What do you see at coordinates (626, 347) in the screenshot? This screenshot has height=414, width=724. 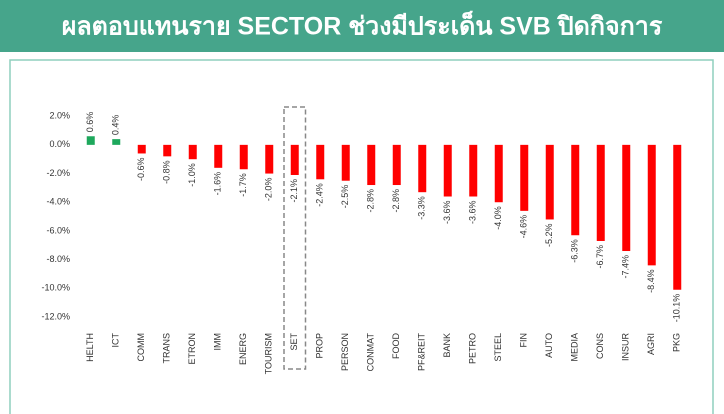 I see `x-tick-label: INSUR` at bounding box center [626, 347].